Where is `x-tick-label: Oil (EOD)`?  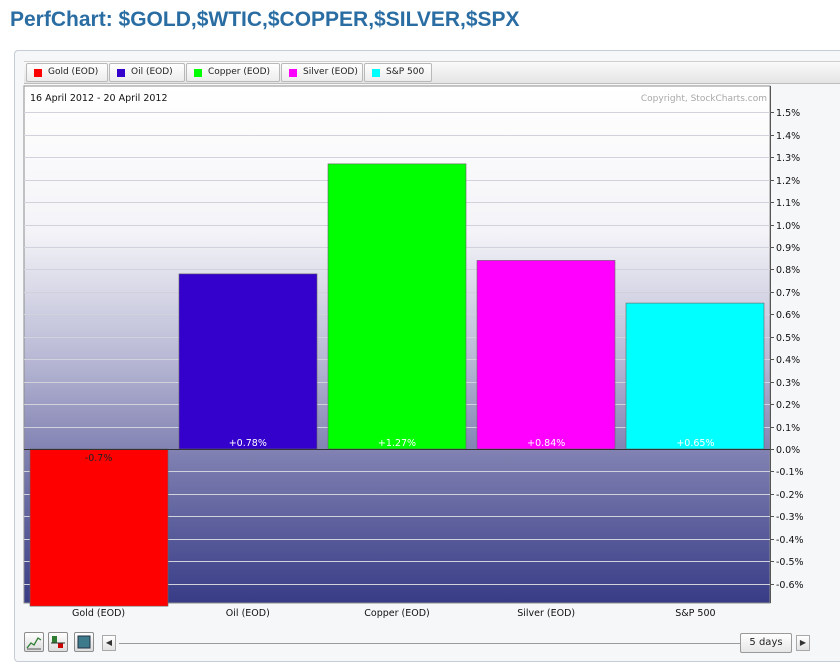 x-tick-label: Oil (EOD) is located at coordinates (248, 613).